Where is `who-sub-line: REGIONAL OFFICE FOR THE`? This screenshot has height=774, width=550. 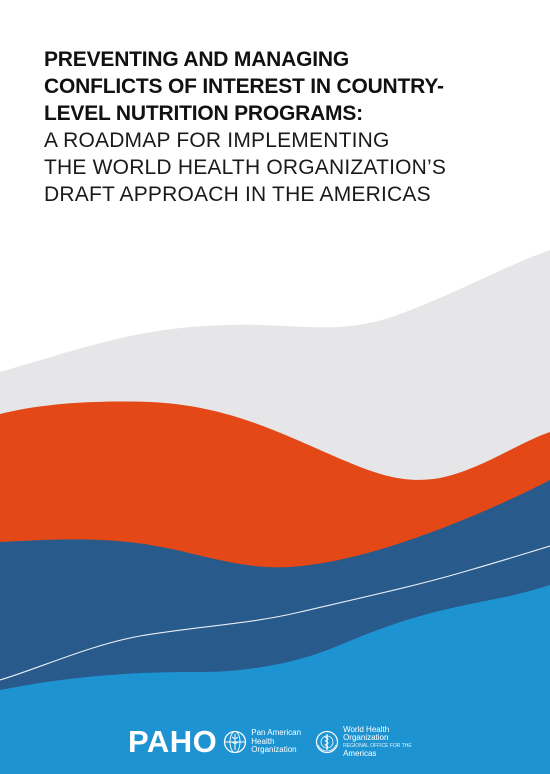
who-sub-line: REGIONAL OFFICE FOR THE is located at coordinates (377, 745).